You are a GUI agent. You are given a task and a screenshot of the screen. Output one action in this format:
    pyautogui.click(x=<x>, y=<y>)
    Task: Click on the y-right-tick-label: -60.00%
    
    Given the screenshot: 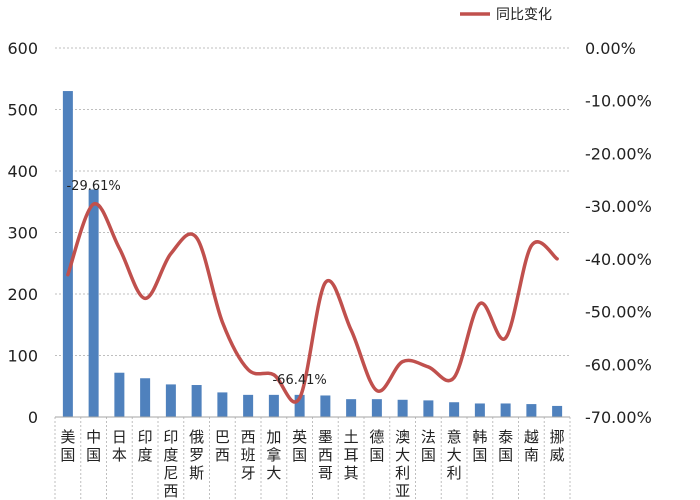 What is the action you would take?
    pyautogui.click(x=618, y=364)
    